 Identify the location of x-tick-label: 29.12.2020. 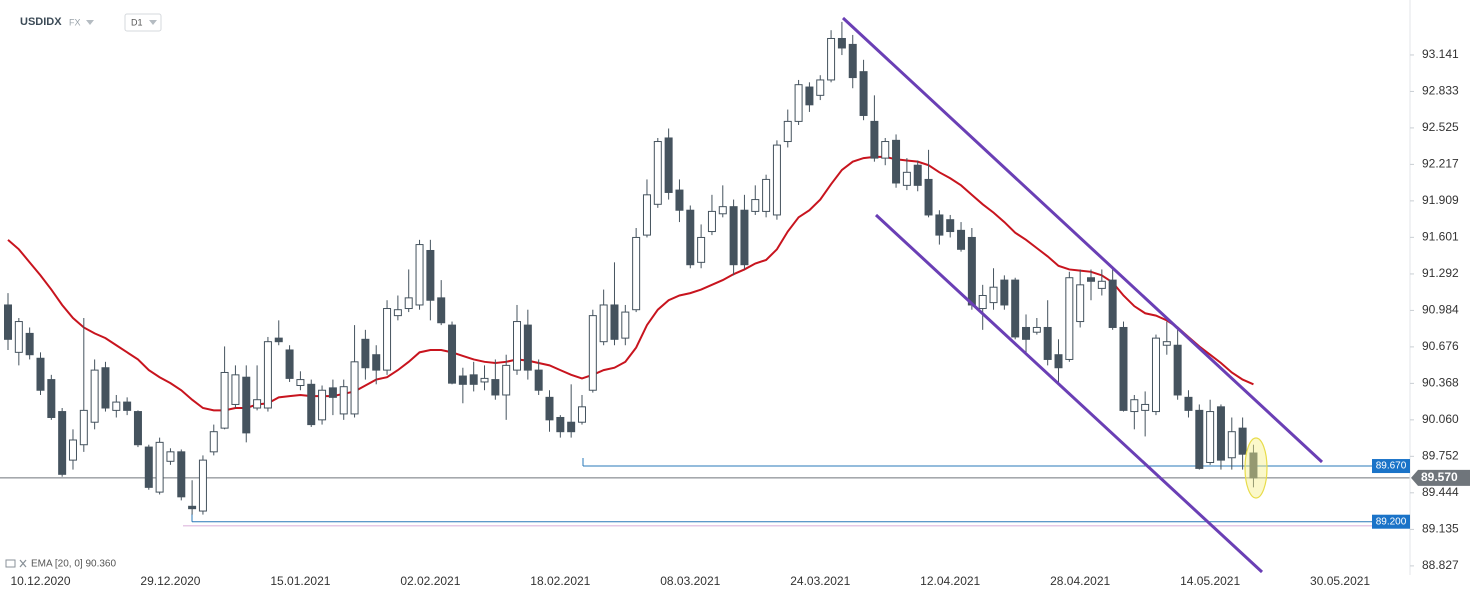
(170, 581).